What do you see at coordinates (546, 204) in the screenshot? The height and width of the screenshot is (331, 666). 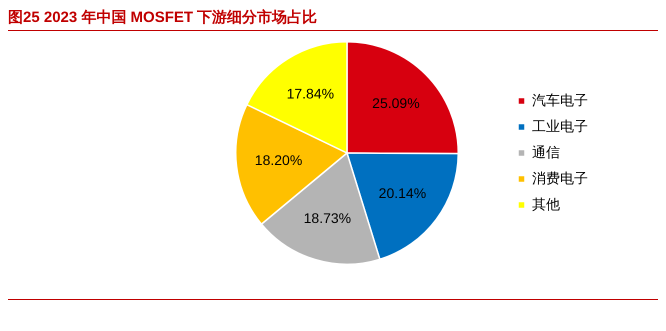 I see `legend-label: 其他` at bounding box center [546, 204].